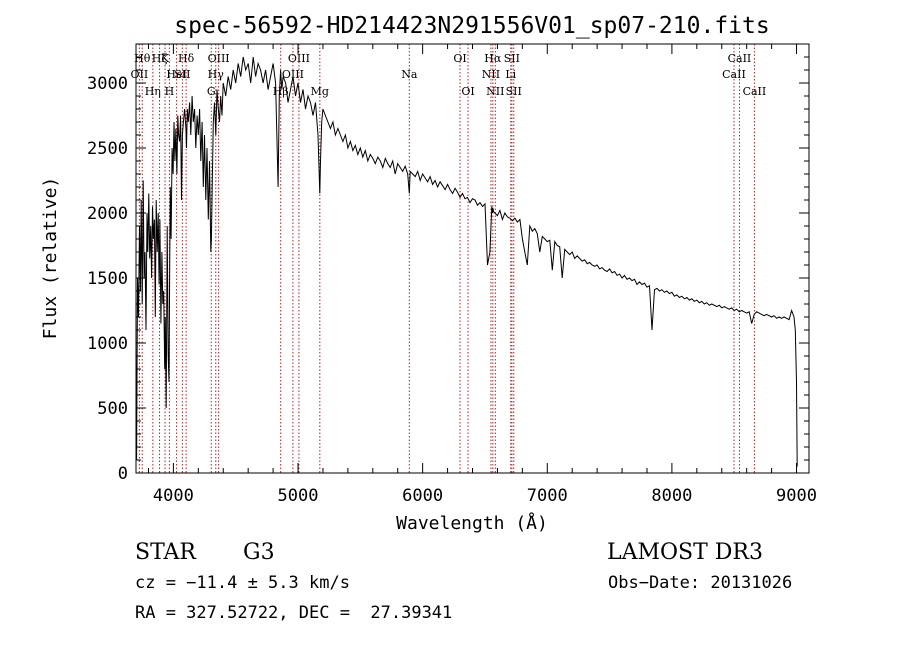 The width and height of the screenshot is (900, 649). I want to click on x-tick-label: 8000, so click(671, 496).